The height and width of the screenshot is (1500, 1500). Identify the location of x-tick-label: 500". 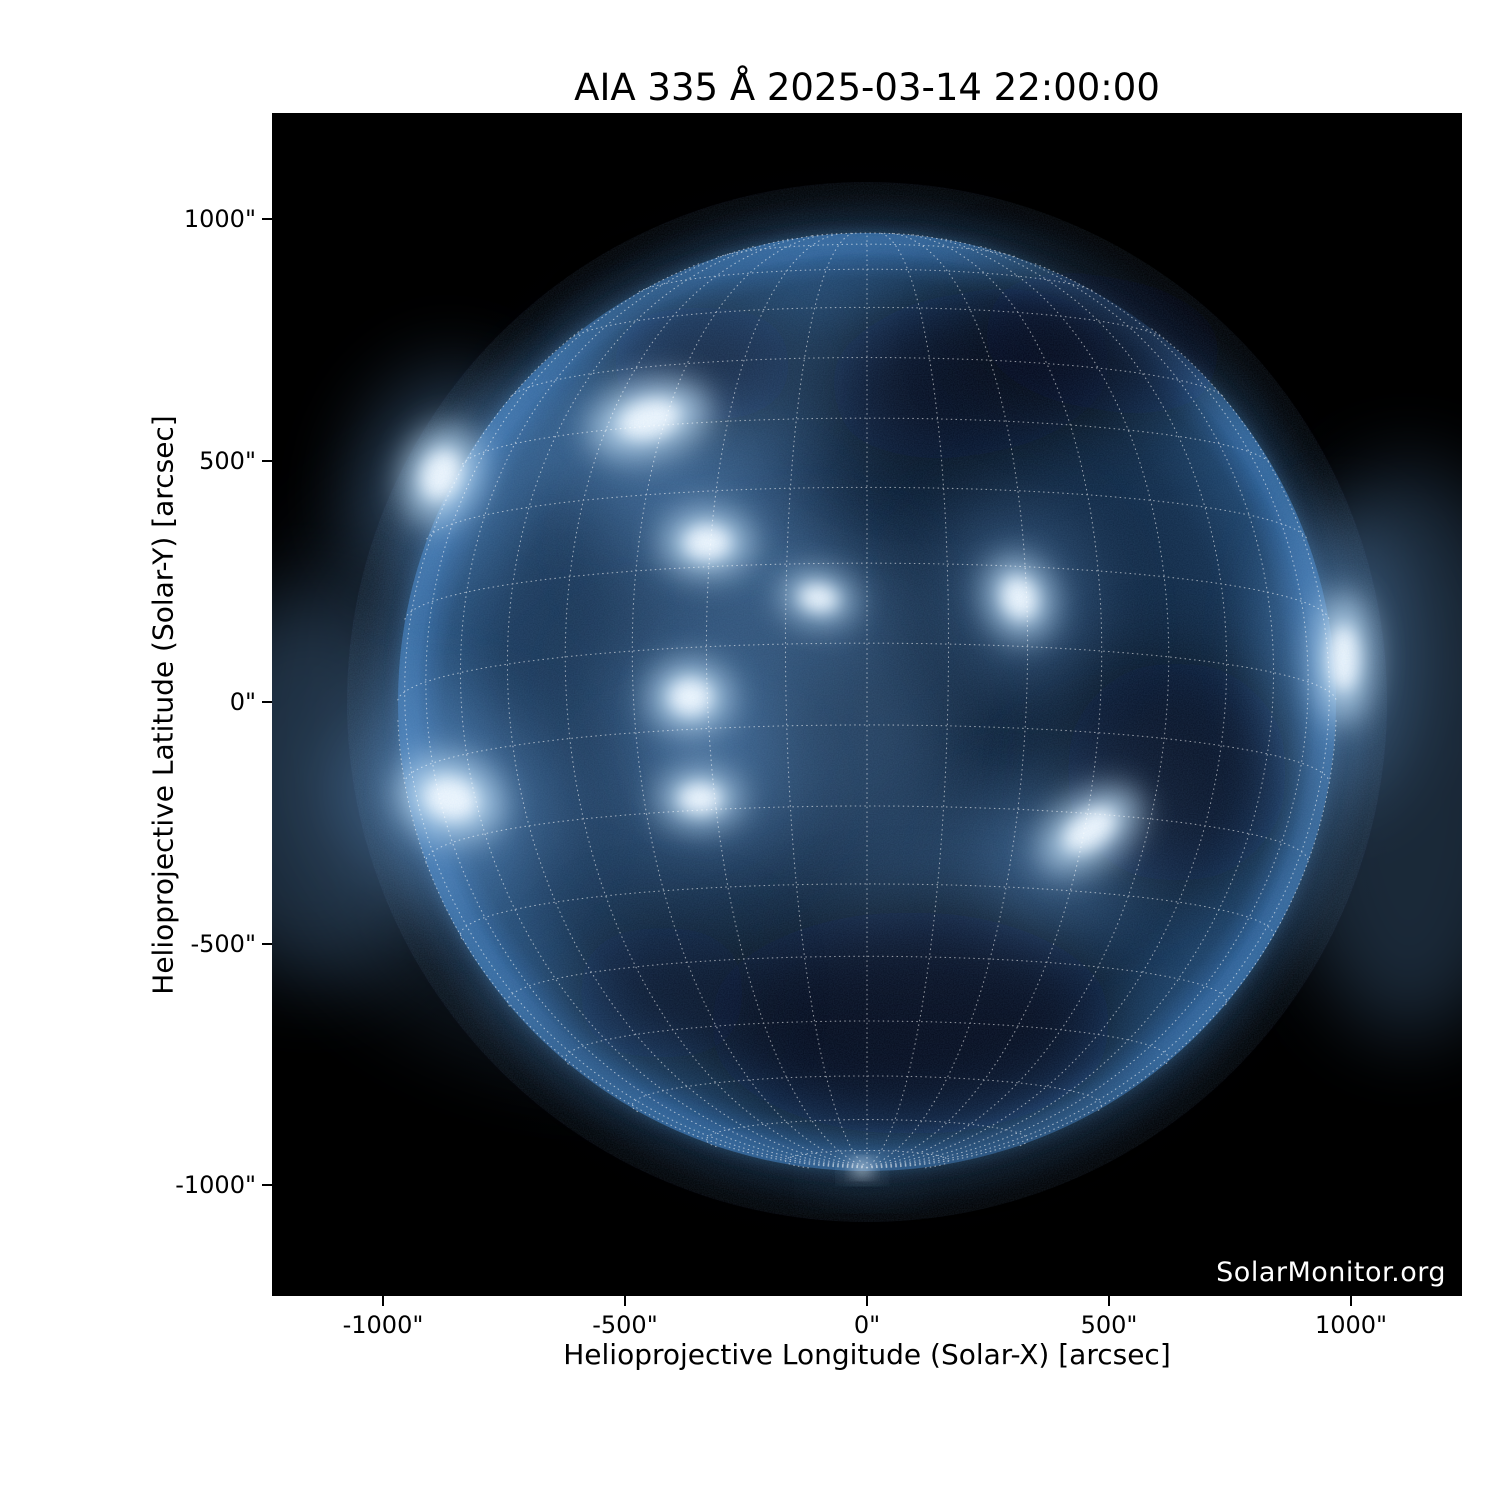
(1109, 1325).